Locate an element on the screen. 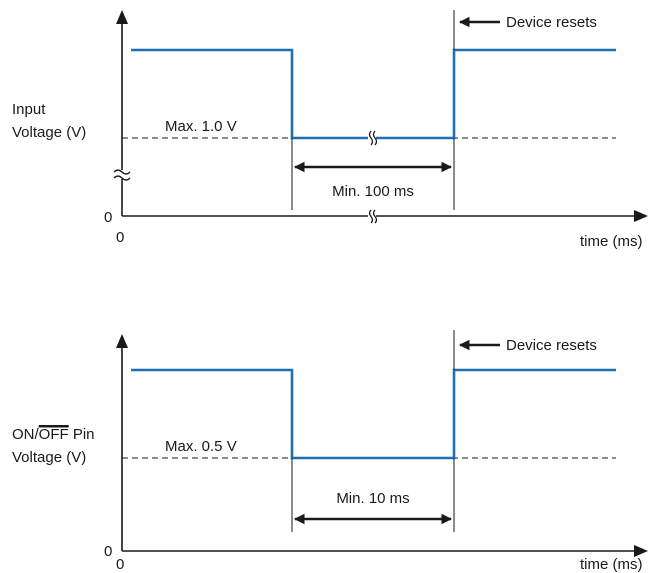 This screenshot has width=672, height=573. y-axis-label-line1: ON/OFF Pin is located at coordinates (53, 434).